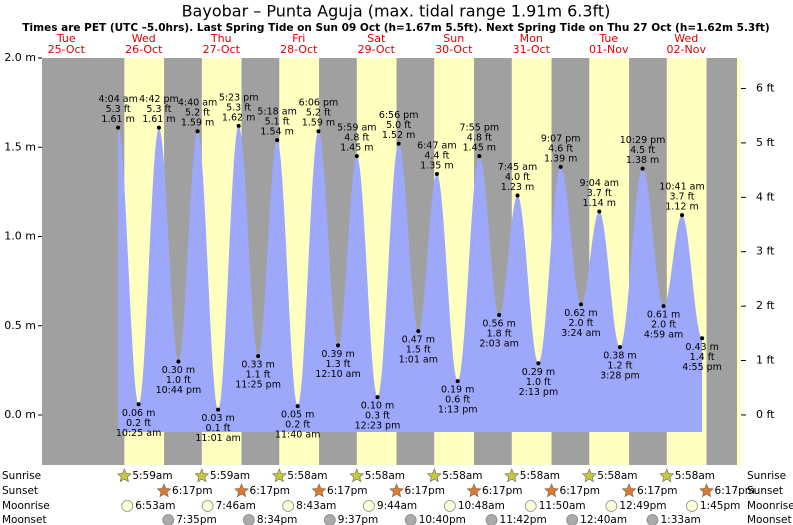 This screenshot has height=525, width=793. I want to click on almanac-time: 5:59am, so click(230, 476).